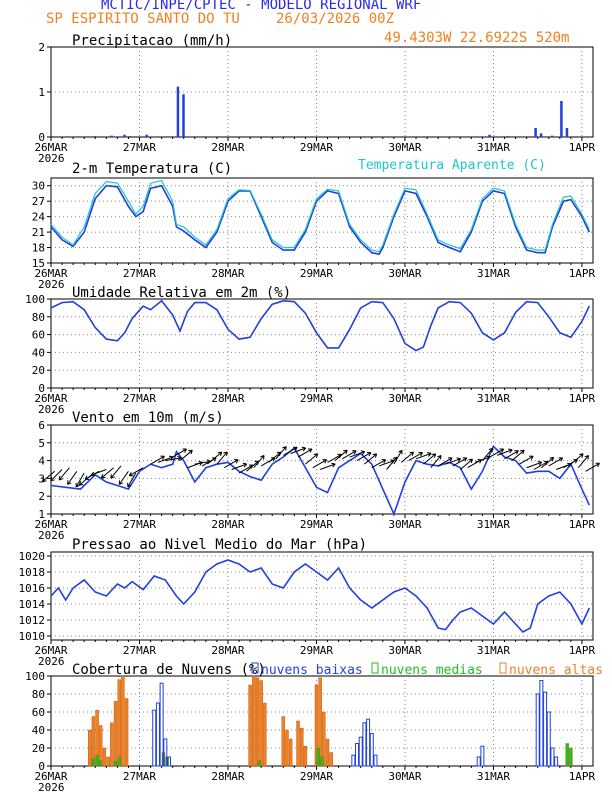  I want to click on location-label: SP ESPIRITO SANTO DO TU, so click(143, 19).